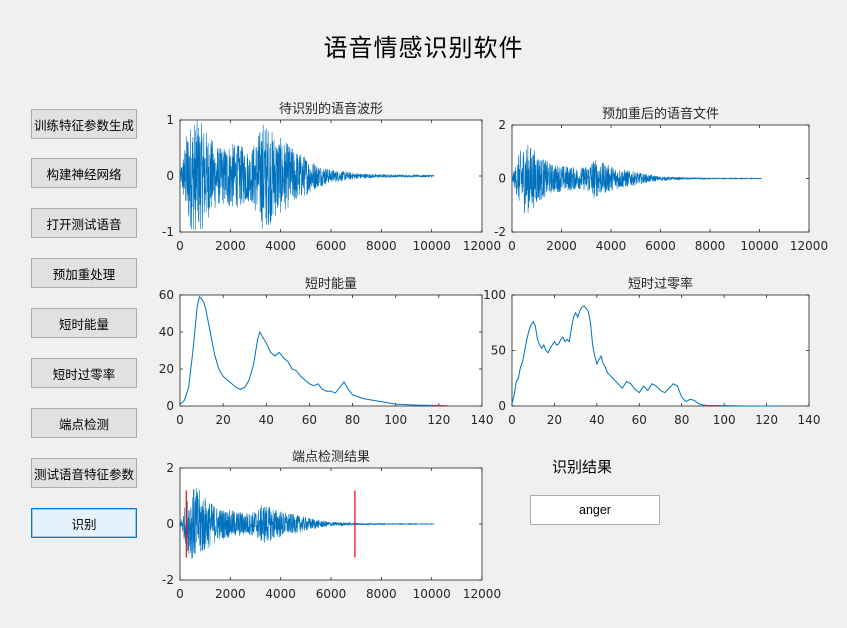 The height and width of the screenshot is (628, 847). Describe the element at coordinates (660, 284) in the screenshot. I see `plot-title: 短时过零率` at that location.